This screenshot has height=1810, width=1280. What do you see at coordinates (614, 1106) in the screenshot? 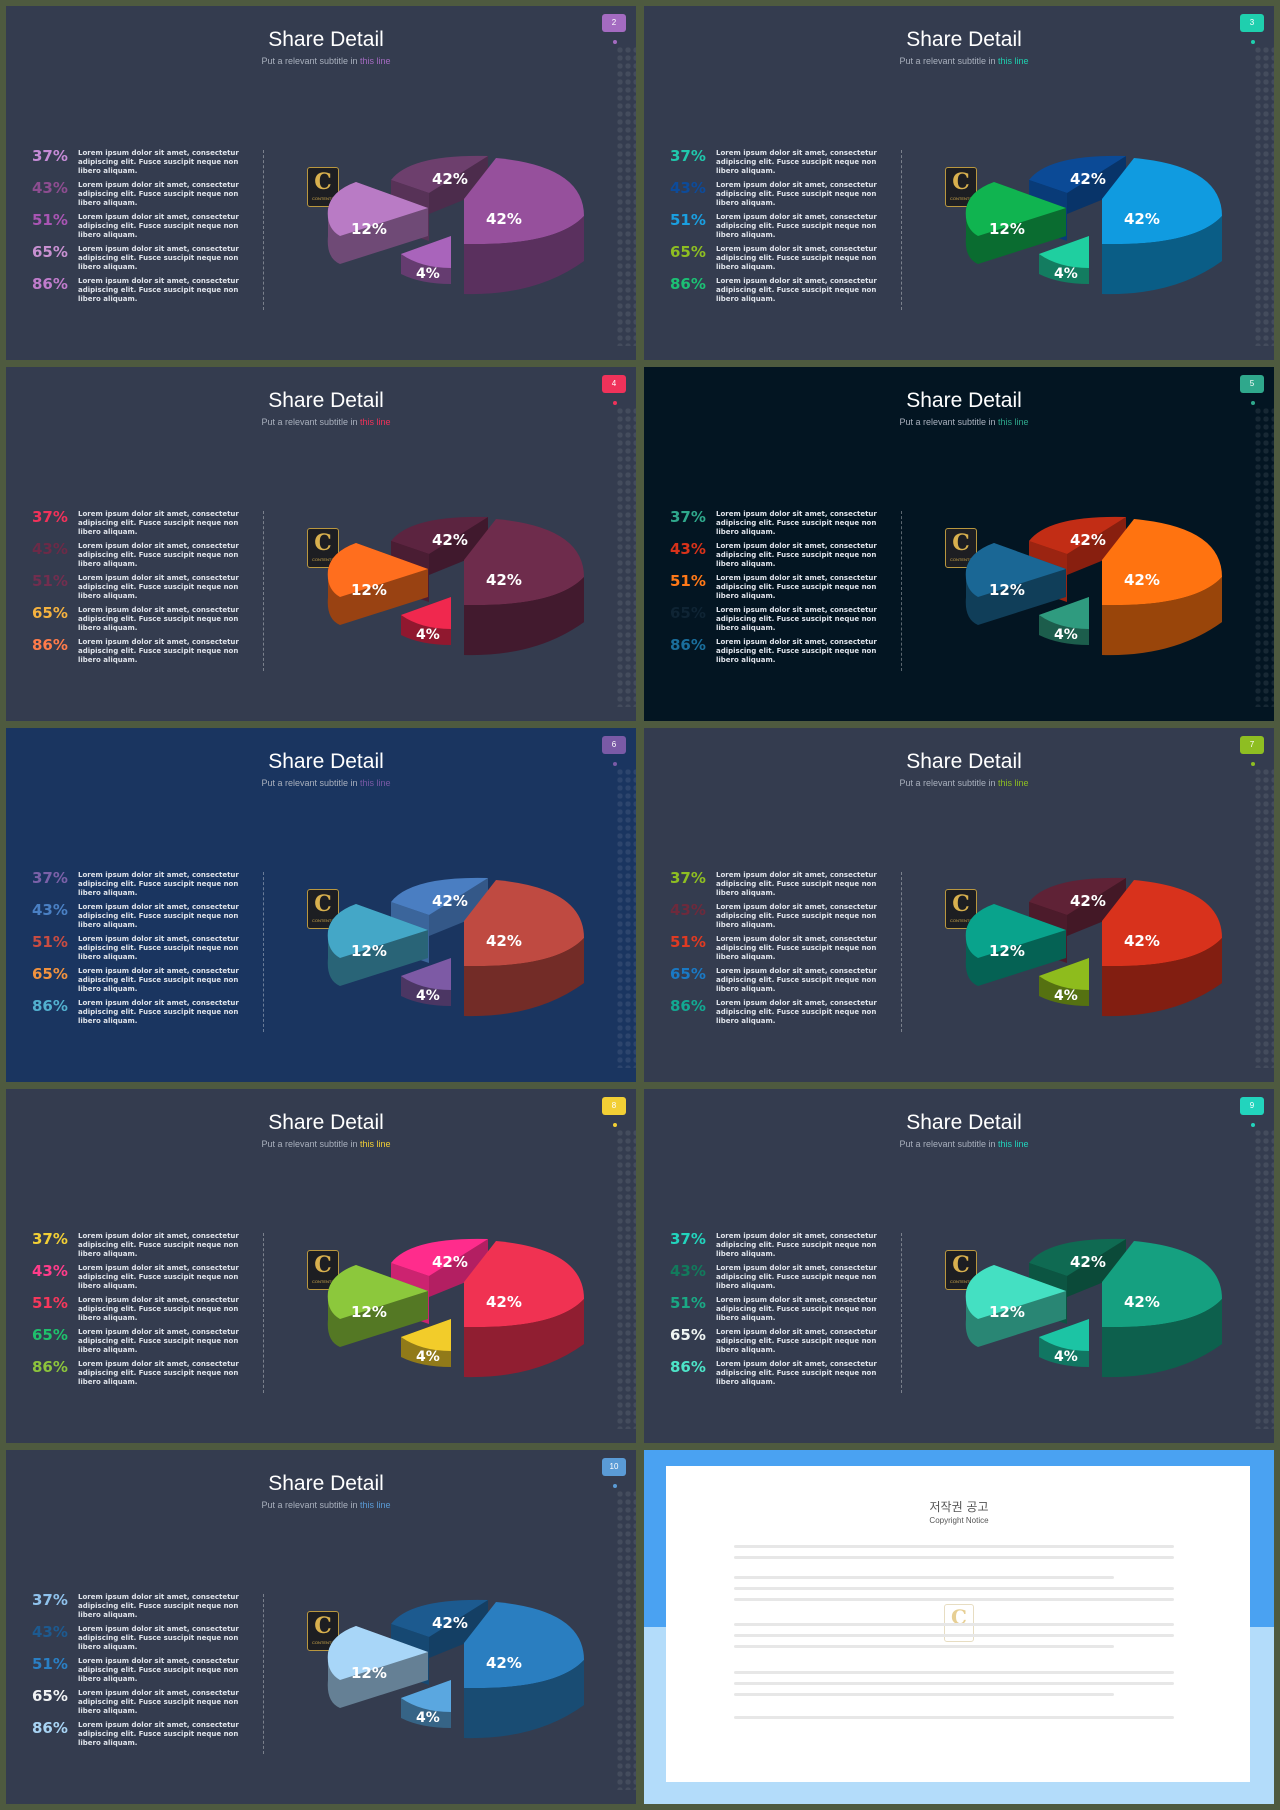
I see `slide-number-badge: 8` at bounding box center [614, 1106].